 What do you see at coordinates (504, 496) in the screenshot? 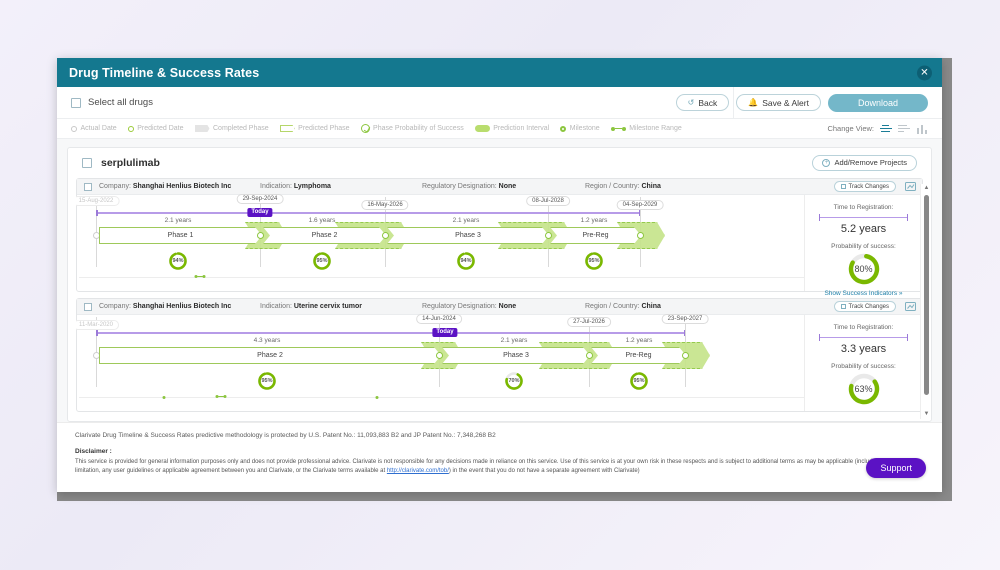
I see `window-shadow-bottom` at bounding box center [504, 496].